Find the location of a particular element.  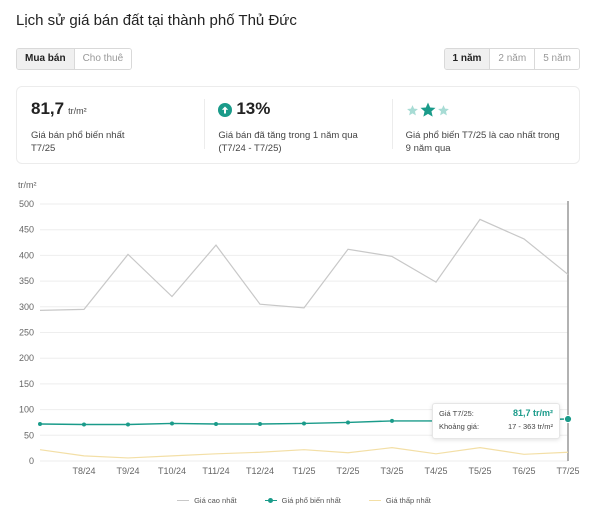

rating-stars is located at coordinates (485, 110).